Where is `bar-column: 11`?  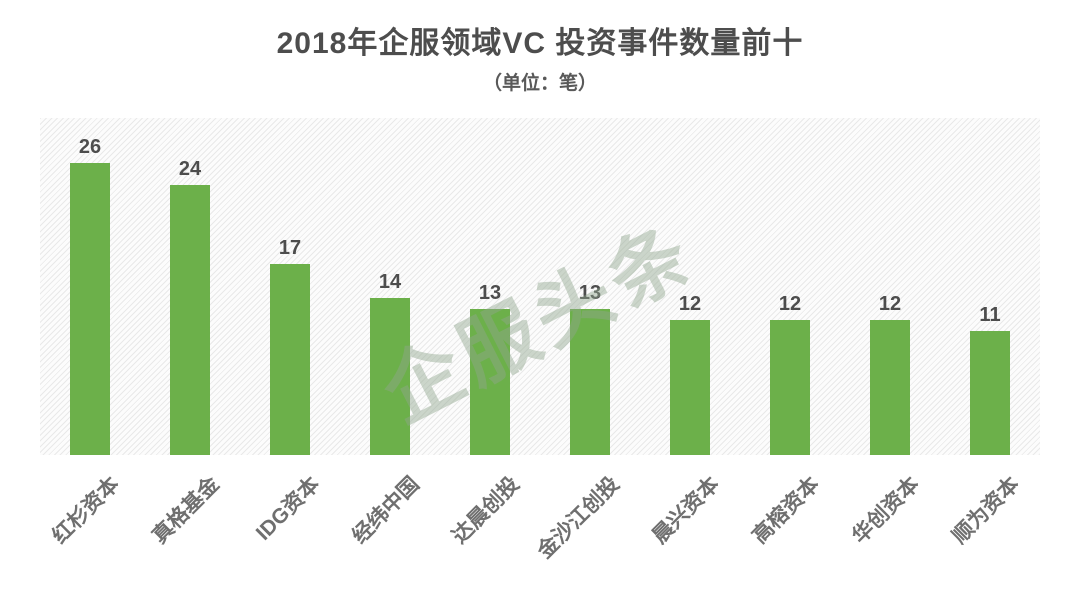 bar-column: 11 is located at coordinates (990, 380).